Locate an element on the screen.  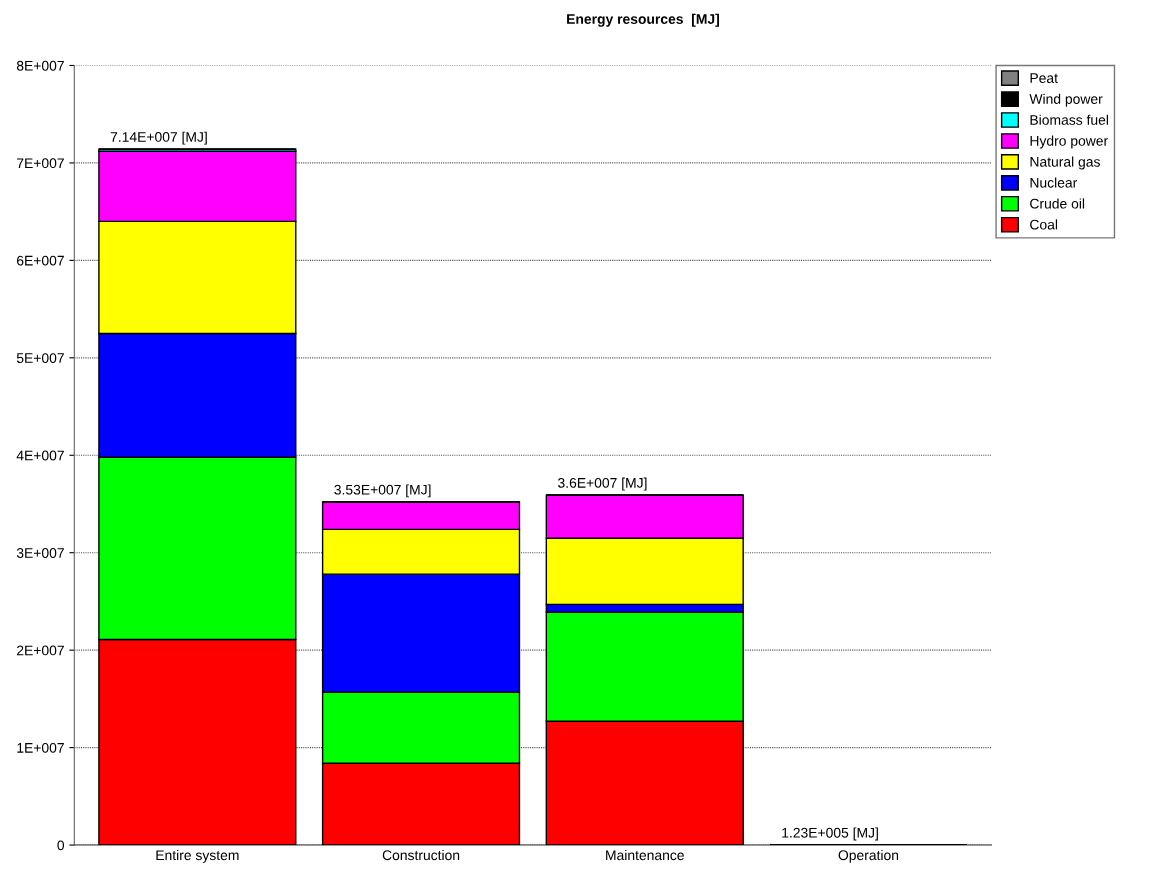
y-tick-label: 0 is located at coordinates (61, 845).